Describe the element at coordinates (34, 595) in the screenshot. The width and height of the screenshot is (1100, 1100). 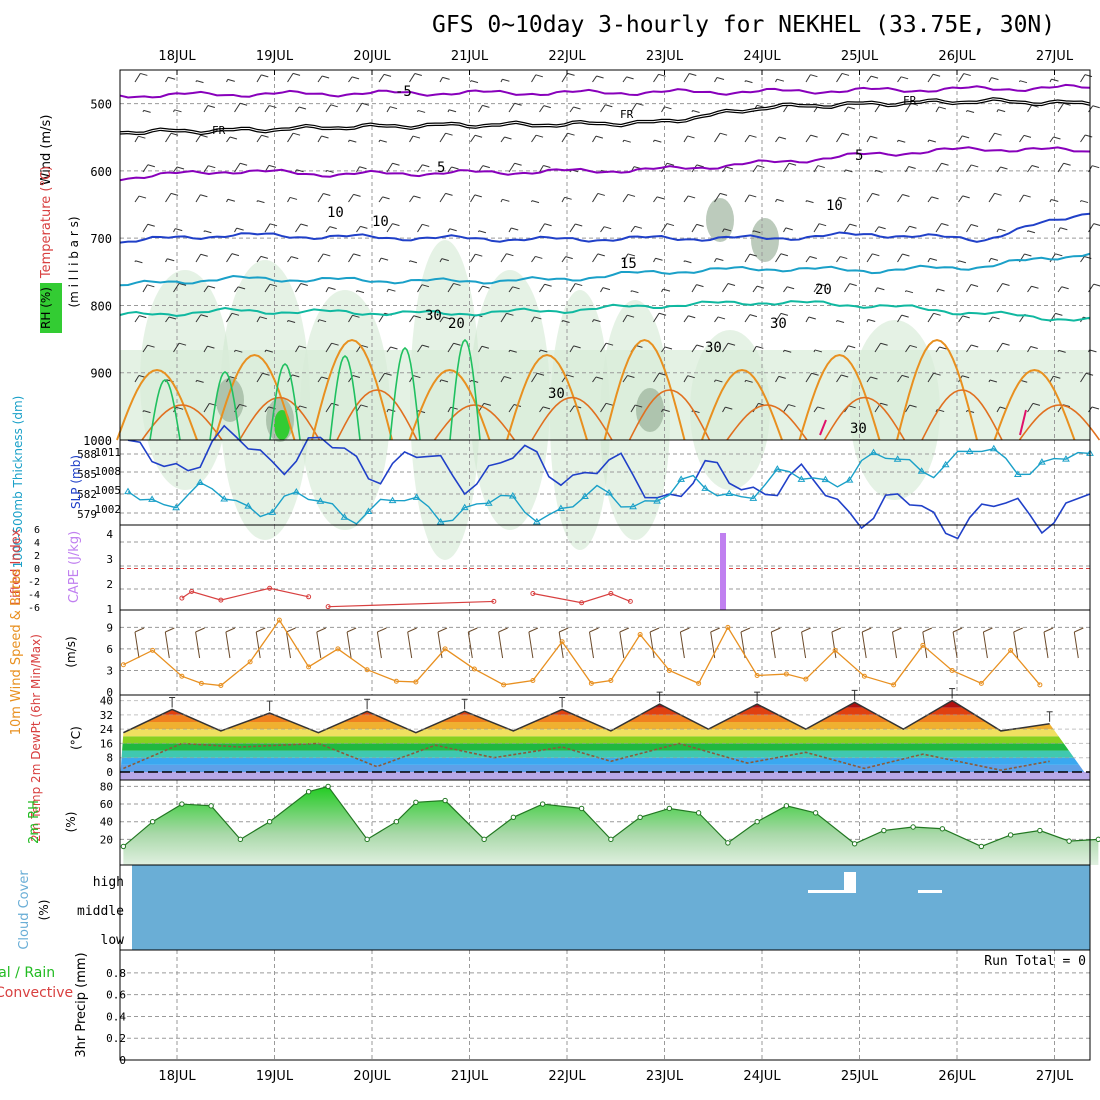
I see `y-tick-label: -4` at that location.